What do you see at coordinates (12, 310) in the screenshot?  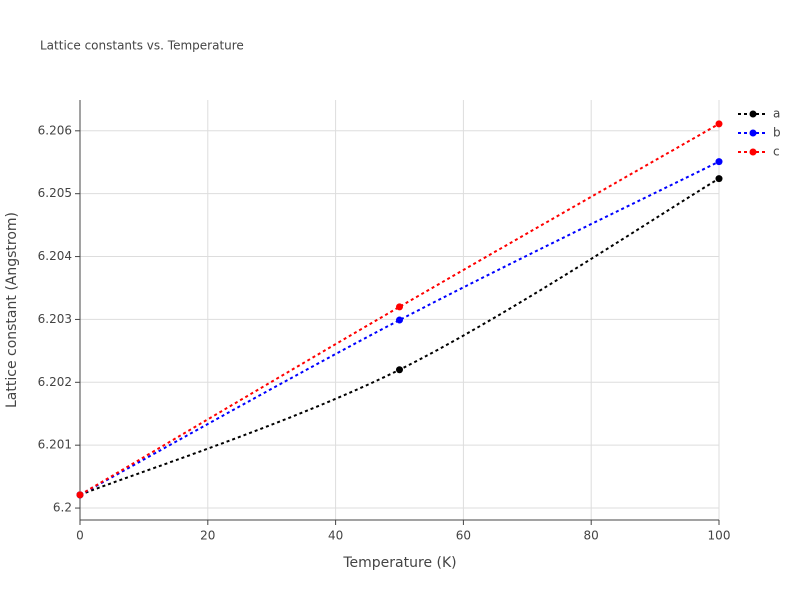 I see `y-axis-label: Lattice constant (Angstrom)` at bounding box center [12, 310].